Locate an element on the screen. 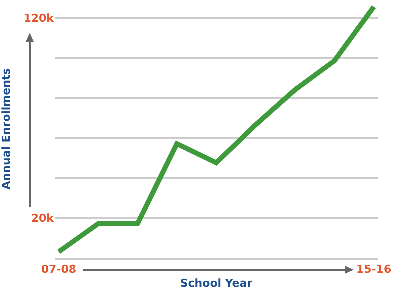 The width and height of the screenshot is (400, 297). y-tick-label: 20k is located at coordinates (43, 218).